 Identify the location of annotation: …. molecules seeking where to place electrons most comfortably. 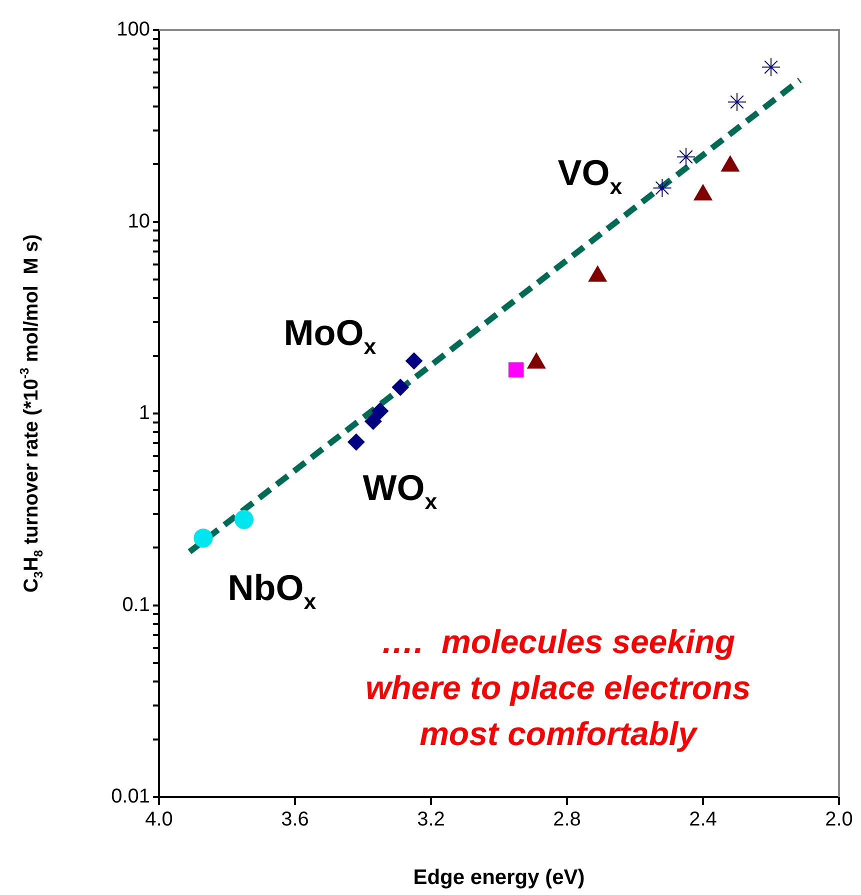
(558, 687).